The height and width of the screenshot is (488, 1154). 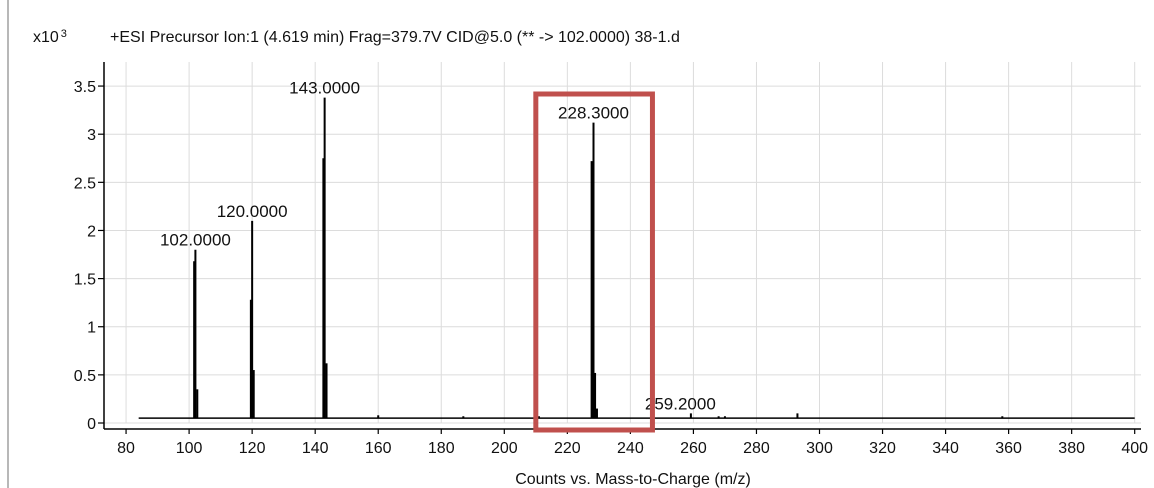 I want to click on y-tick-label: 0.5, so click(x=85, y=376).